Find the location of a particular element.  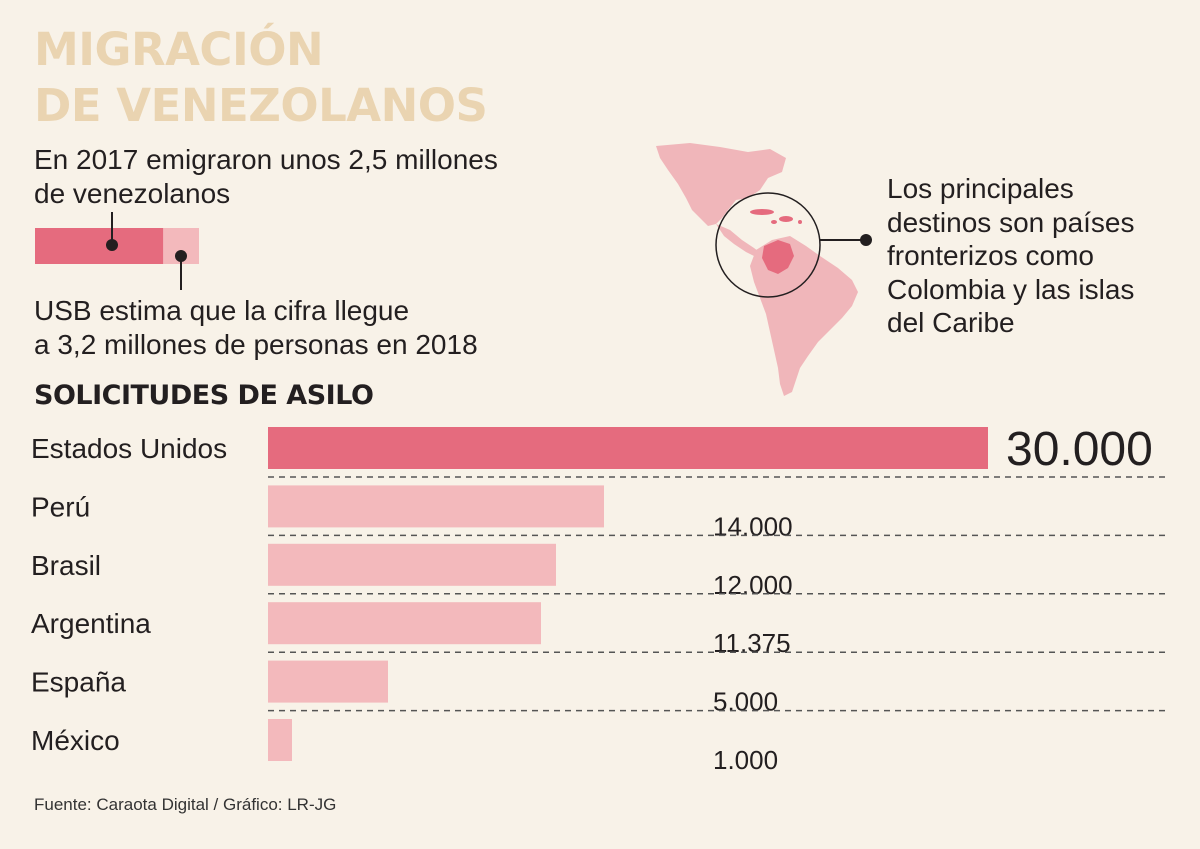

data-label: 11.375 is located at coordinates (752, 643).